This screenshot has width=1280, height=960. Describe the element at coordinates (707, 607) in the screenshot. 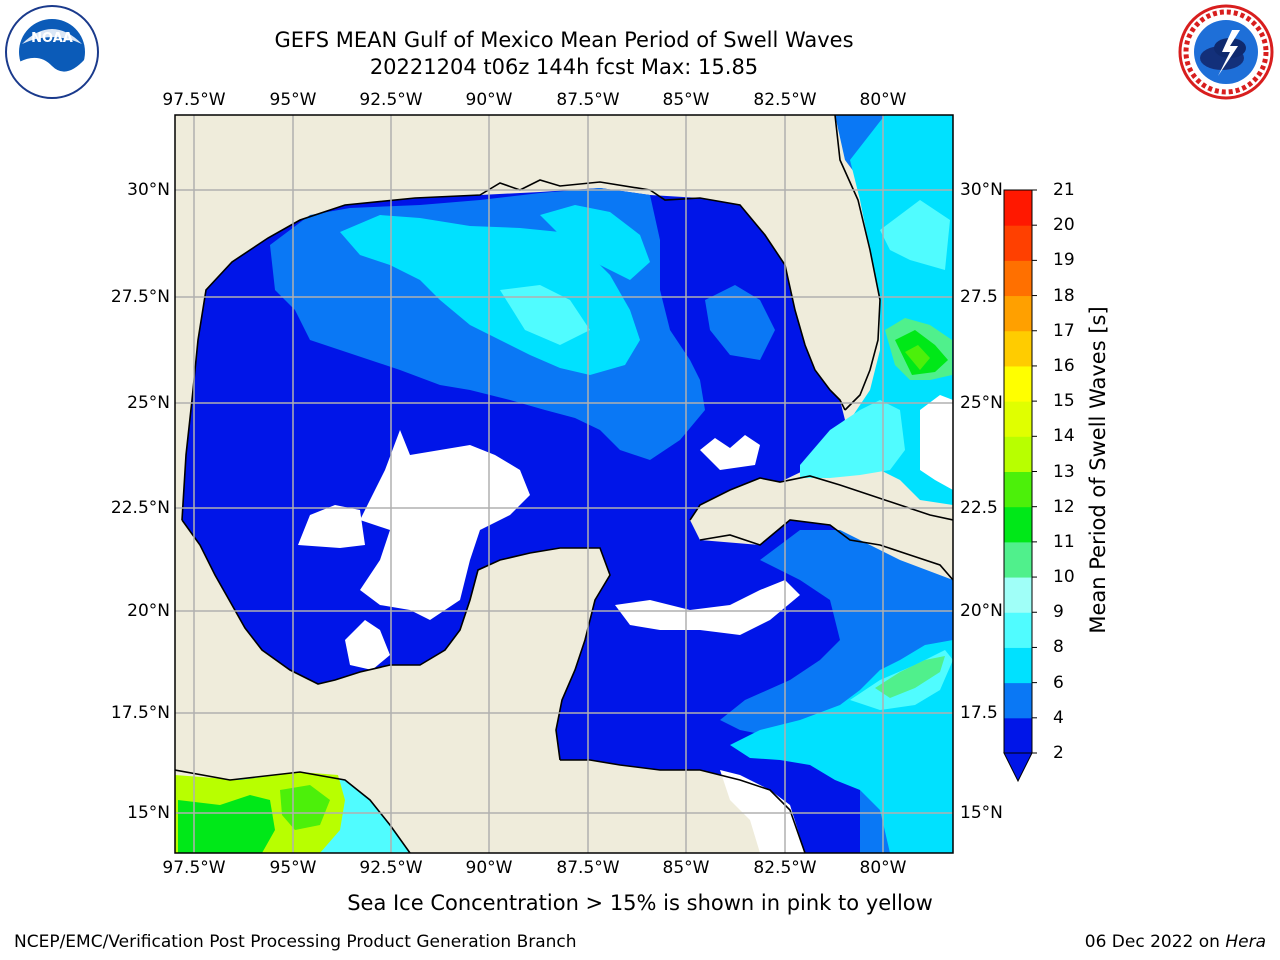

I see `nodata-yucatan-channel` at that location.